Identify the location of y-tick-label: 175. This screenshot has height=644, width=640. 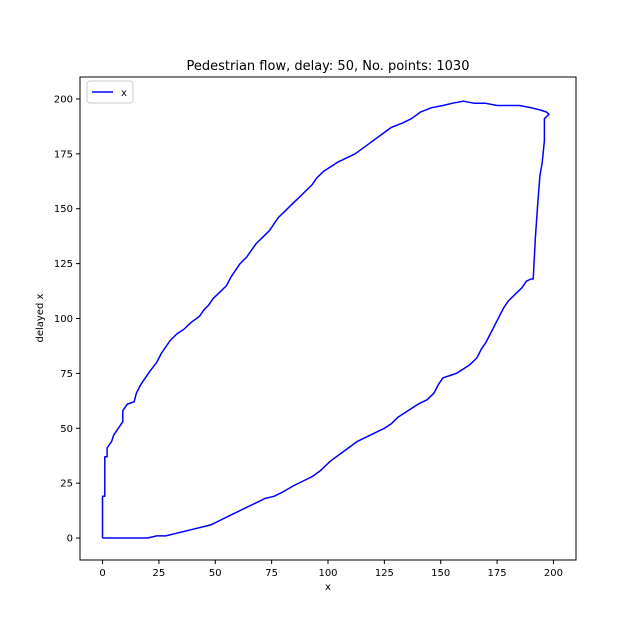
(63, 154).